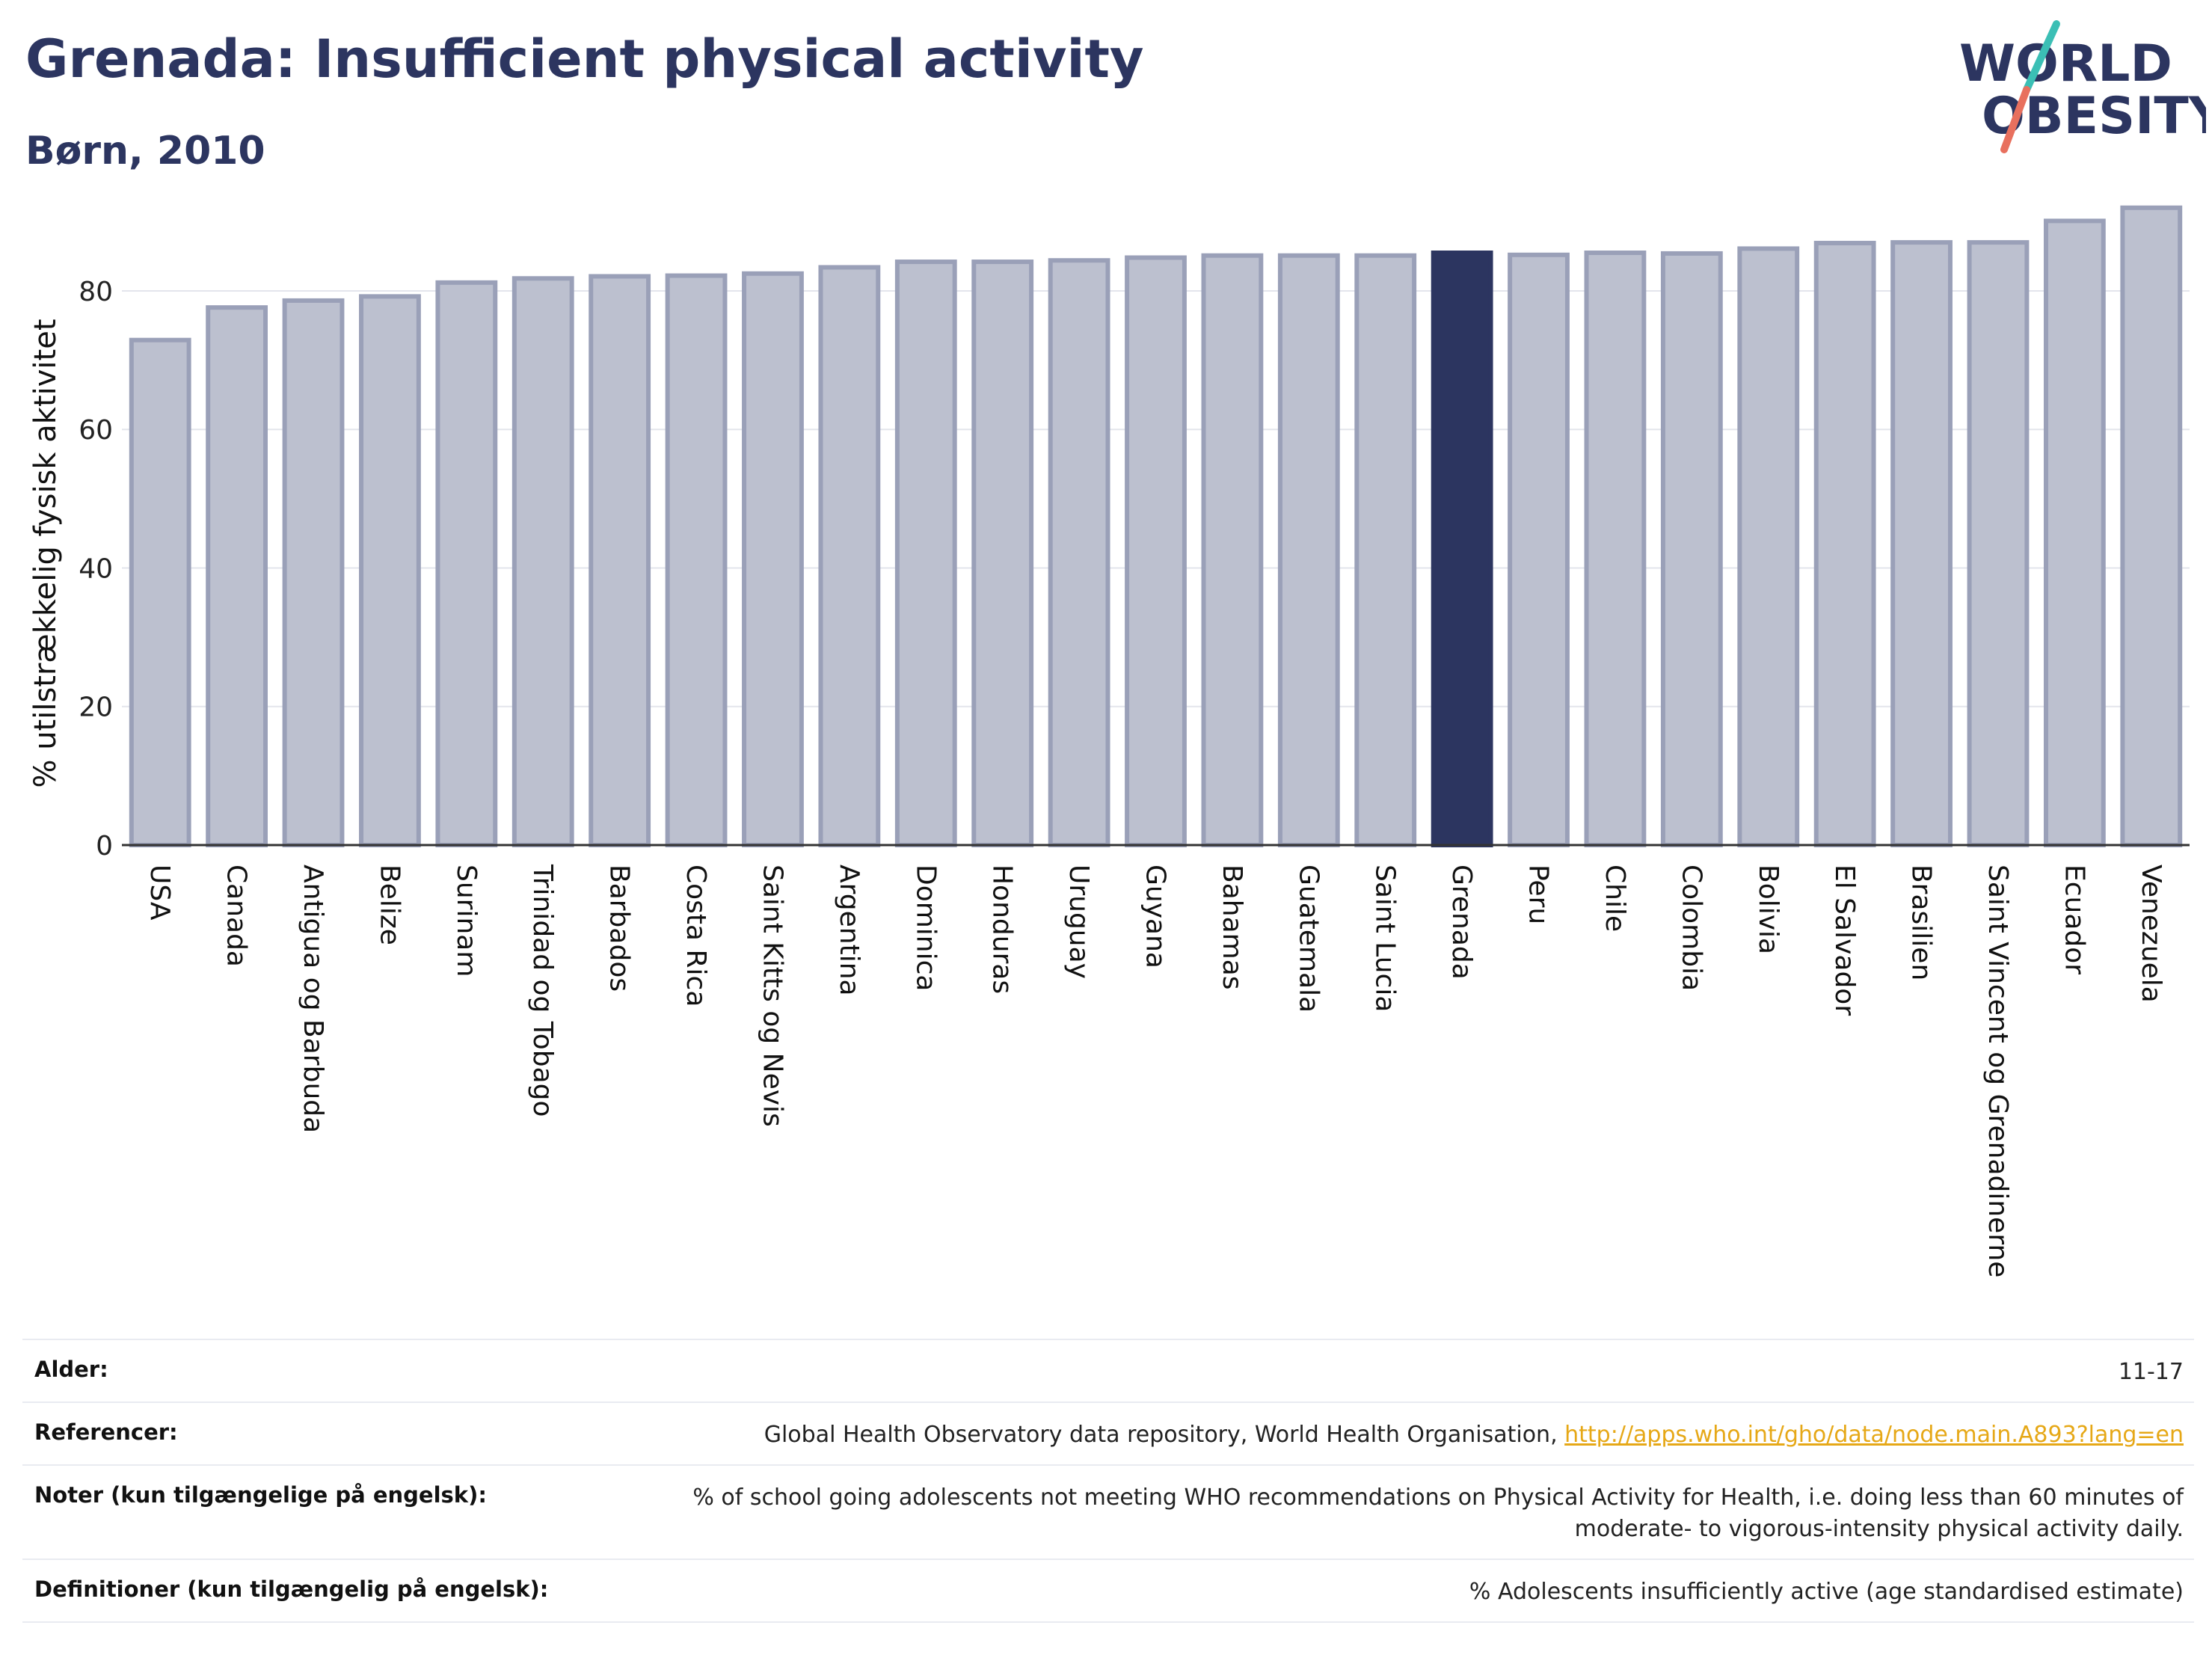 This screenshot has height=1655, width=2212. Describe the element at coordinates (2041, 56) in the screenshot. I see `logo-slash-teal` at that location.